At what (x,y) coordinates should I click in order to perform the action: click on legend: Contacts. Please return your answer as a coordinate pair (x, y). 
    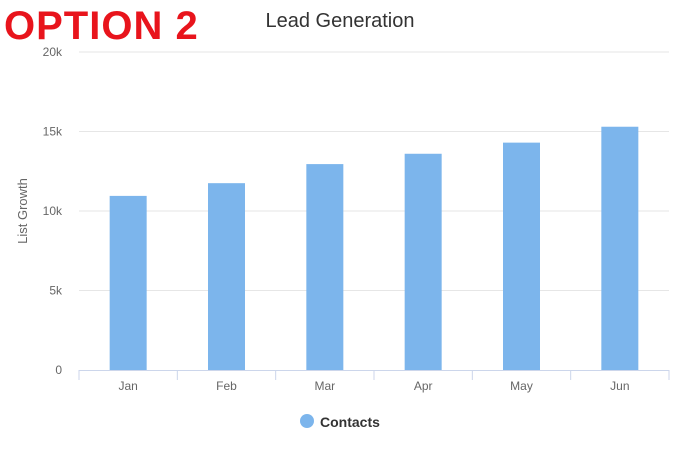
    Looking at the image, I should click on (340, 422).